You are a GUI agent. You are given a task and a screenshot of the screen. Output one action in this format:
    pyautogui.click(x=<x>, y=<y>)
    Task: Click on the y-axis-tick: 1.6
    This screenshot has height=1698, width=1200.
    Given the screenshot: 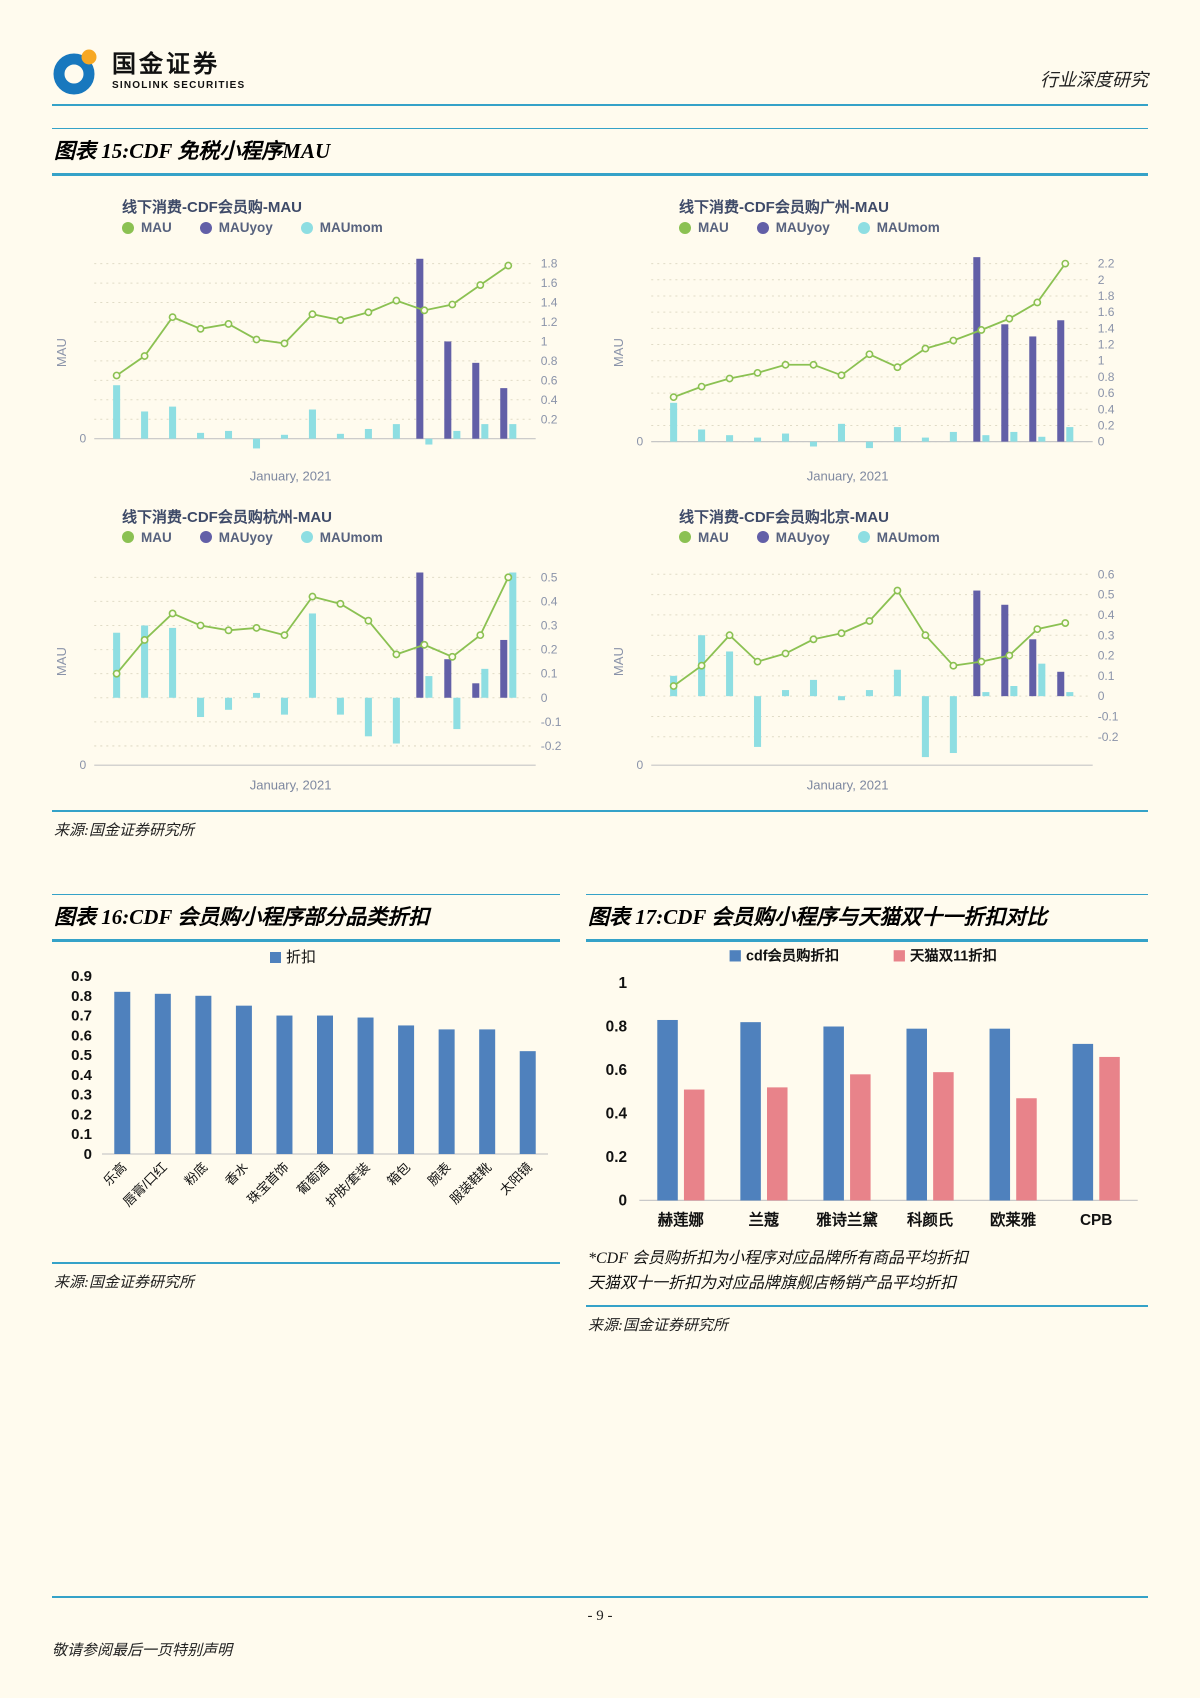 What is the action you would take?
    pyautogui.click(x=1106, y=312)
    